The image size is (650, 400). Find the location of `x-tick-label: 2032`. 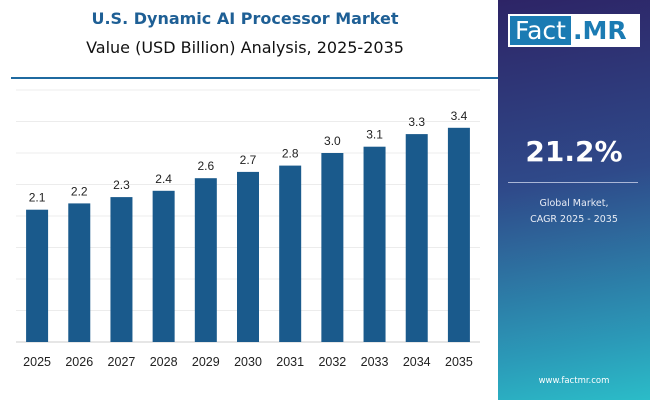

x-tick-label: 2032 is located at coordinates (332, 362).